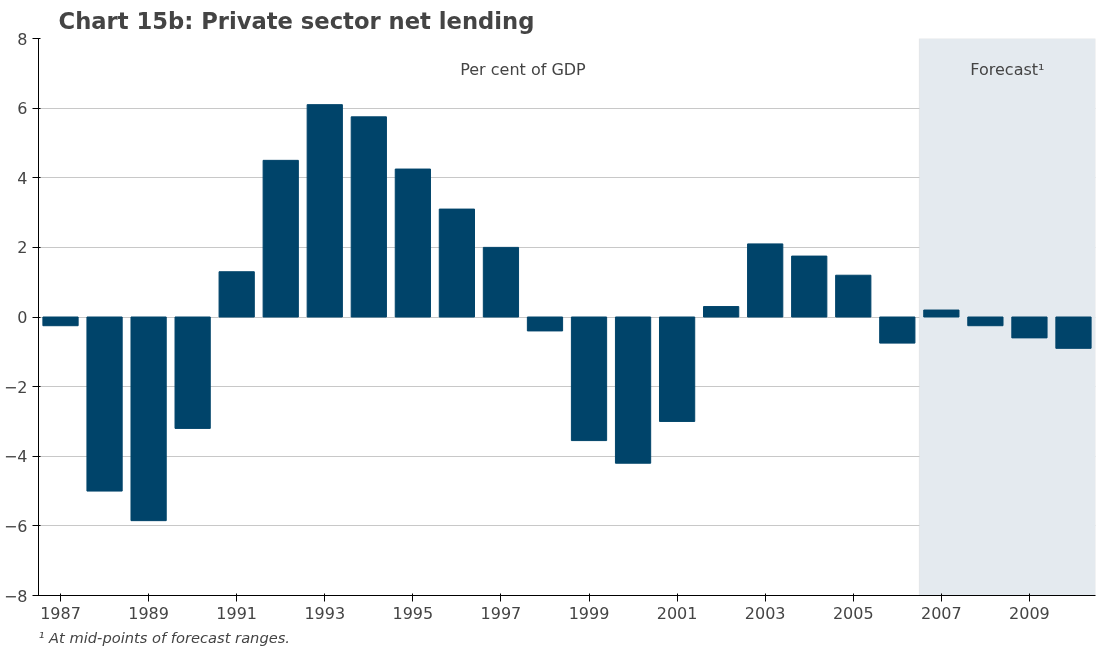  What do you see at coordinates (22, 178) in the screenshot?
I see `y-tick-label: 4` at bounding box center [22, 178].